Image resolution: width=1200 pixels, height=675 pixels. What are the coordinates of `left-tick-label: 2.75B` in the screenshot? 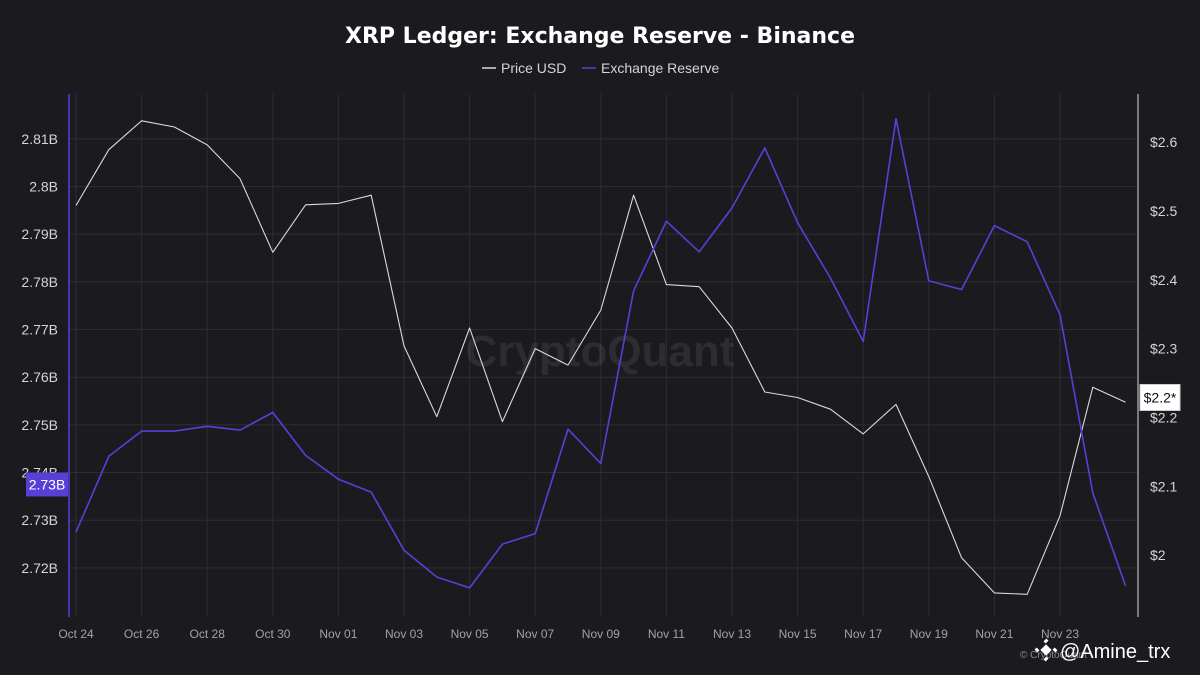 It's located at (39, 425).